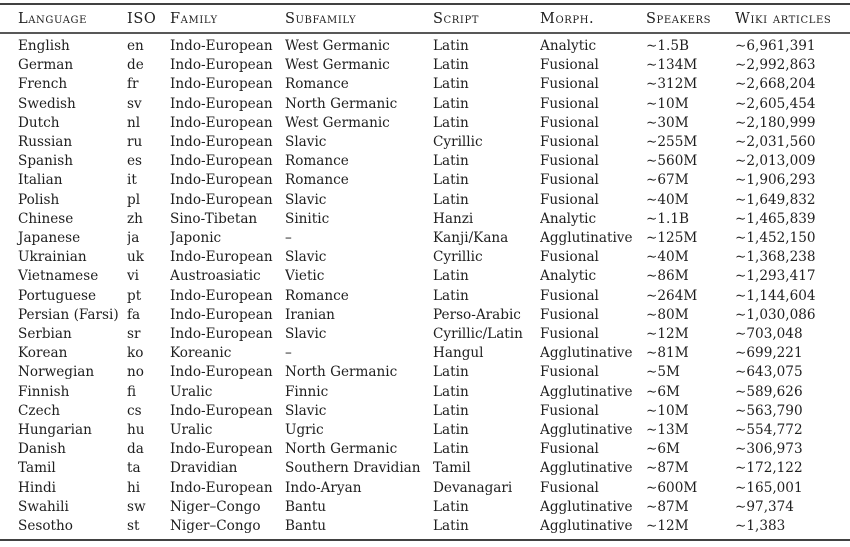 The width and height of the screenshot is (850, 547). I want to click on cell-wiki: ∼2,180,999, so click(775, 122).